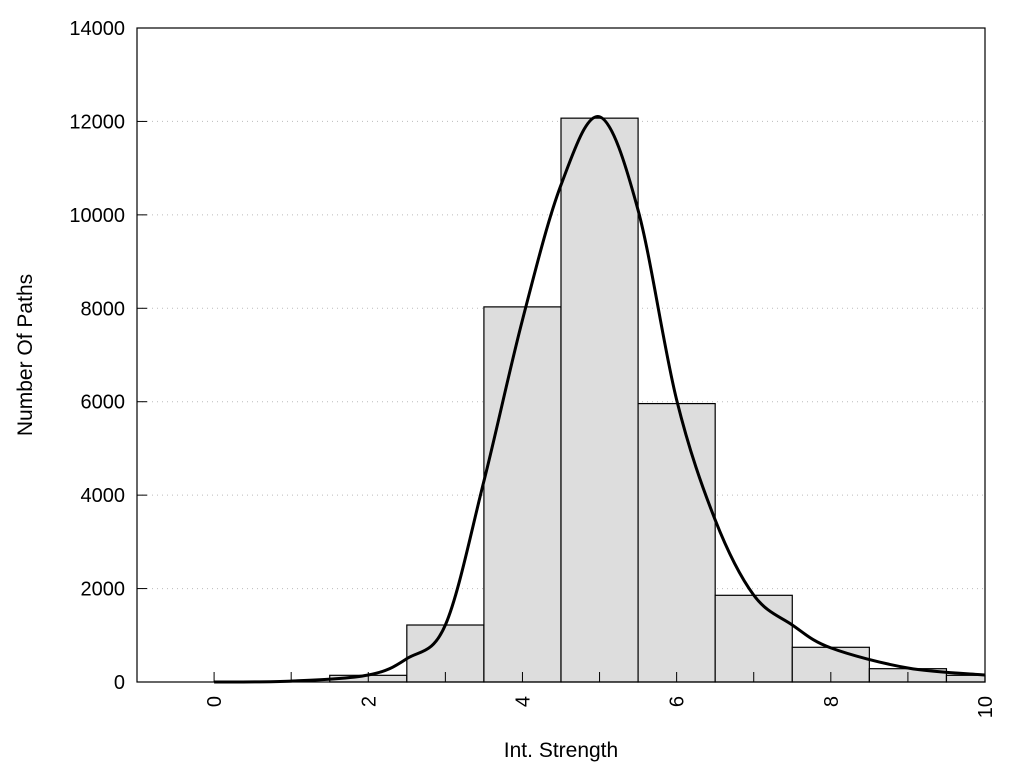  I want to click on y-tick-label: 10000, so click(97, 216).